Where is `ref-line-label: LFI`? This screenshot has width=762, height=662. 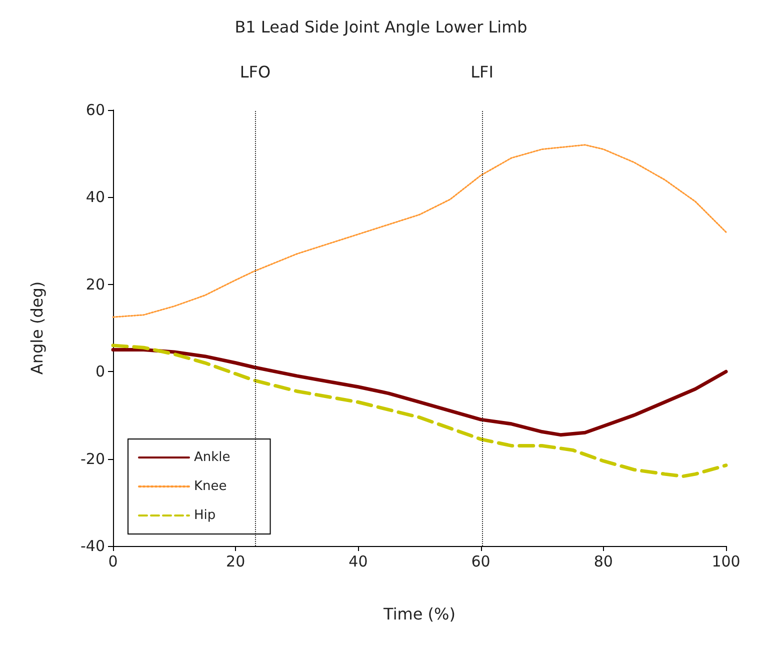 ref-line-label: LFI is located at coordinates (482, 72).